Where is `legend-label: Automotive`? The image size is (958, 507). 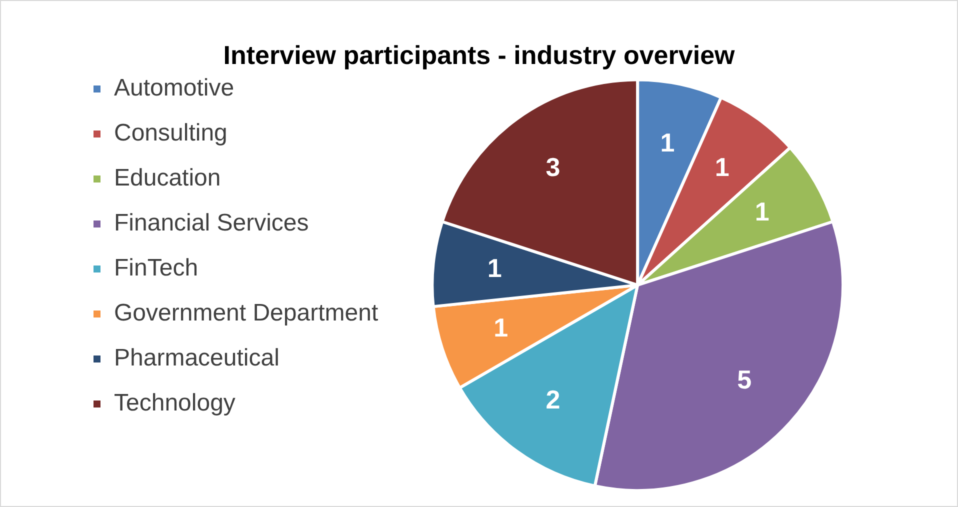 legend-label: Automotive is located at coordinates (174, 88).